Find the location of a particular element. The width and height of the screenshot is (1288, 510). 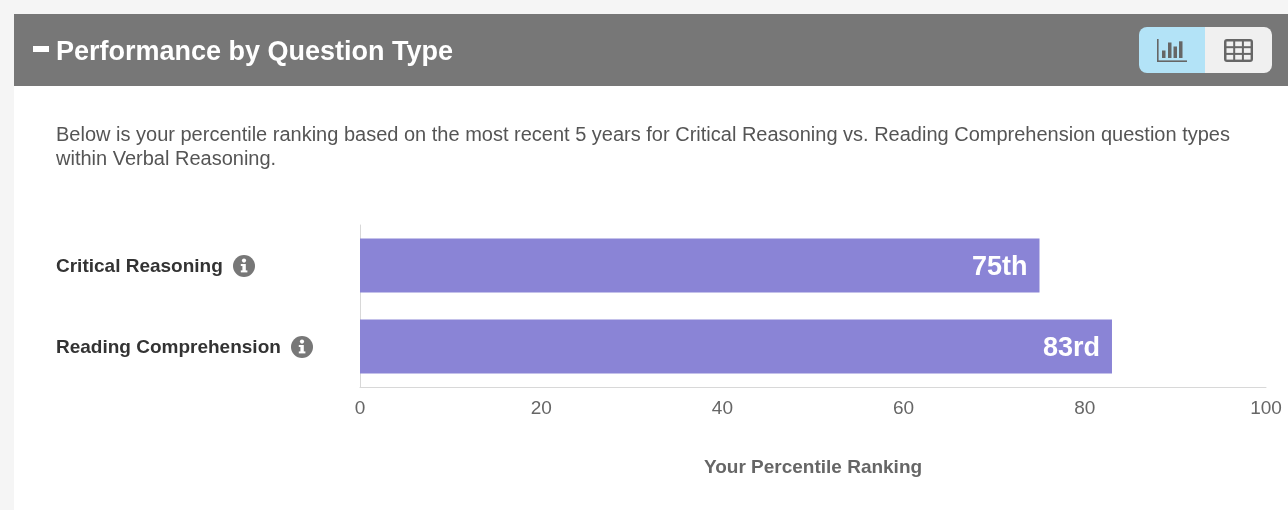

x-axis-title: Your Percentile Ranking is located at coordinates (813, 466).